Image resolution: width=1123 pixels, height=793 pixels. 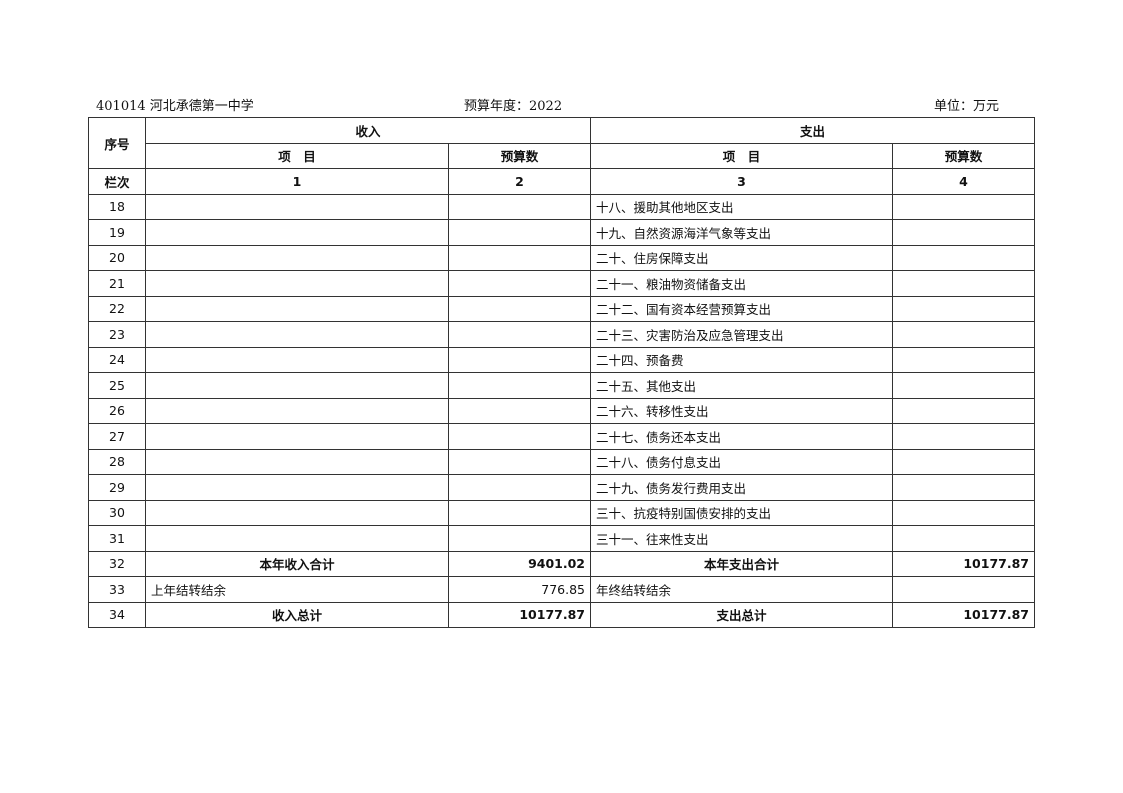 I want to click on income-item: 本年收入合计, so click(x=297, y=563).